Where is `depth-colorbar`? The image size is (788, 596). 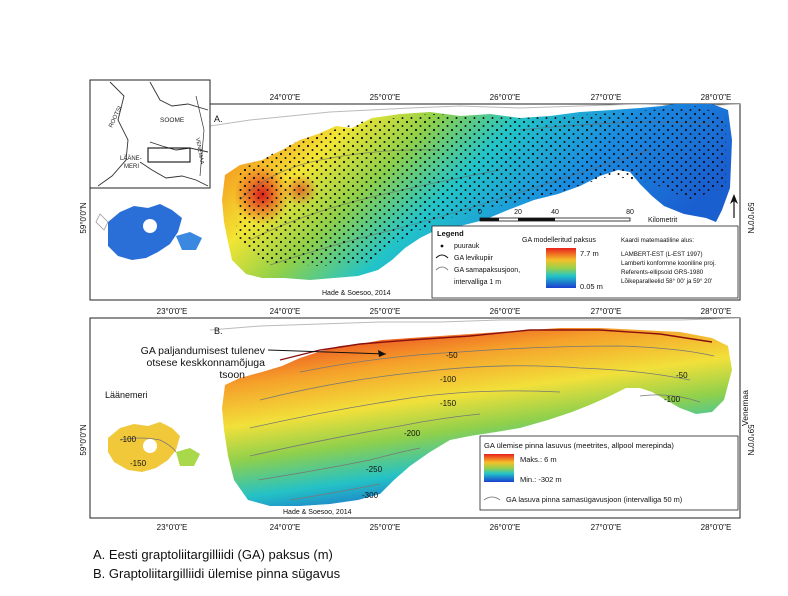 depth-colorbar is located at coordinates (499, 468).